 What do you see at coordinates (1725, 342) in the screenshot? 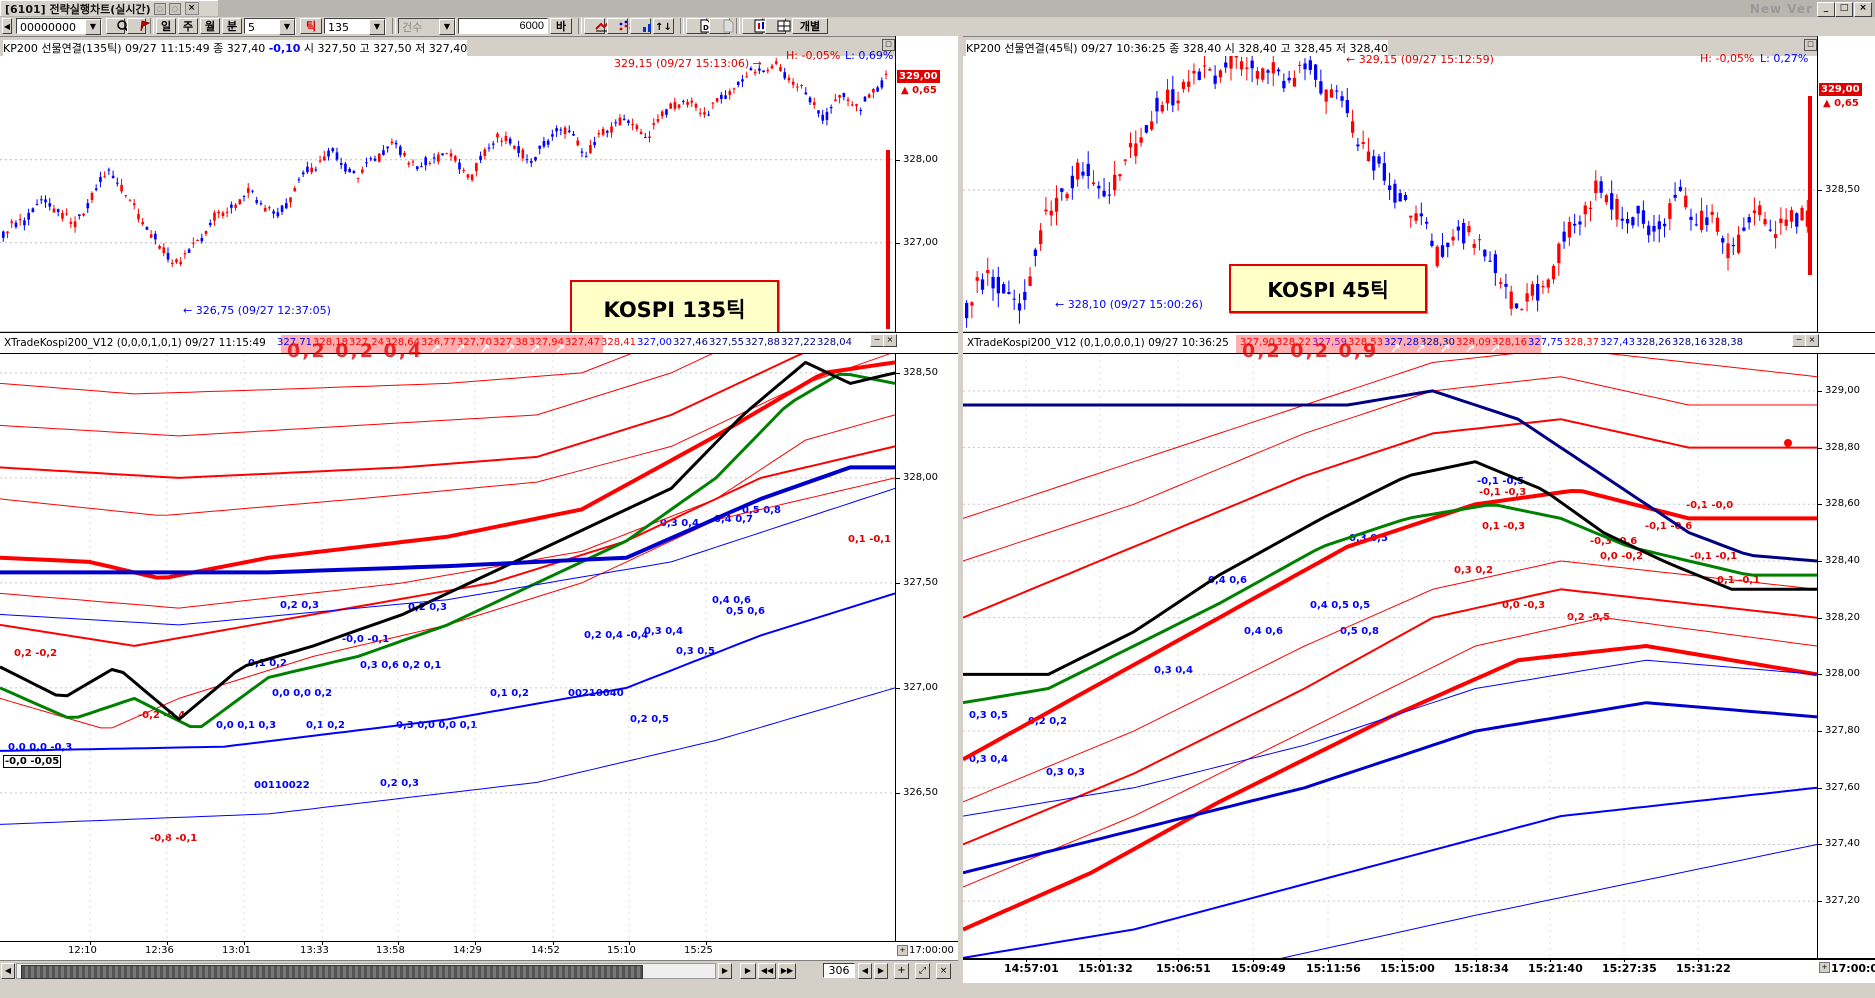
I see `indicator-value: 328,38` at bounding box center [1725, 342].